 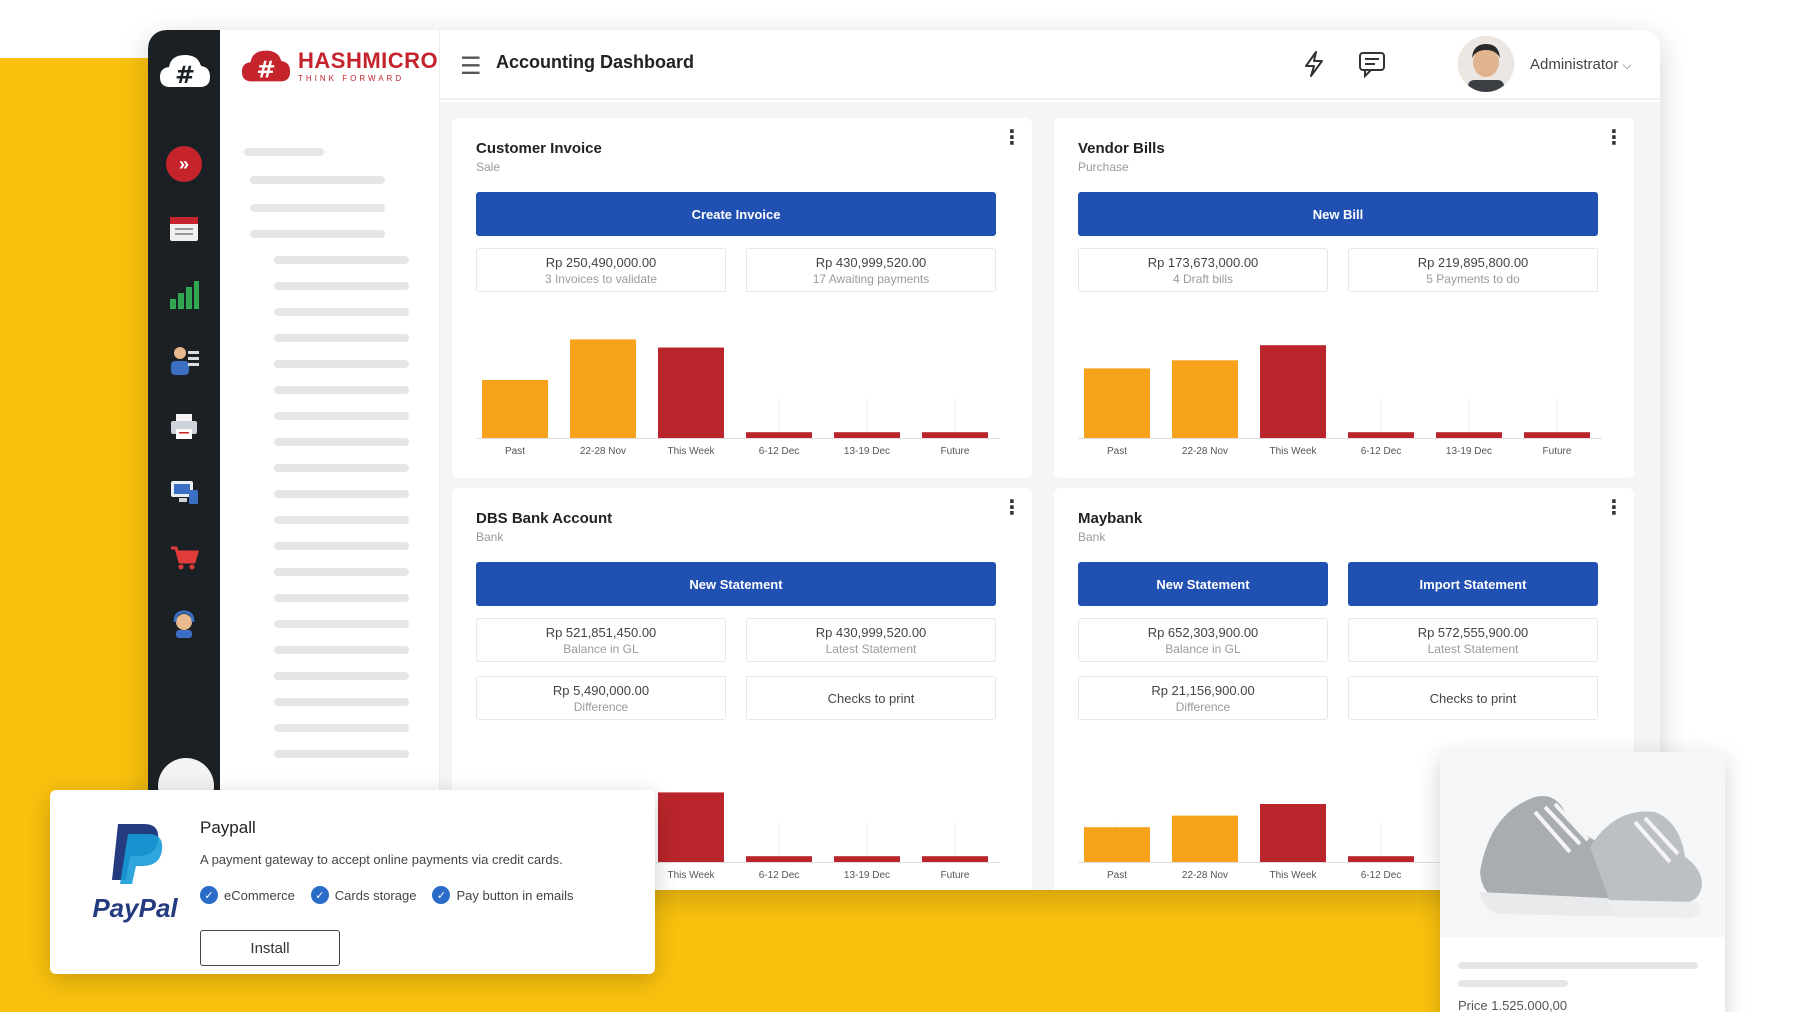 I want to click on product-placeholder, so click(x=1578, y=965).